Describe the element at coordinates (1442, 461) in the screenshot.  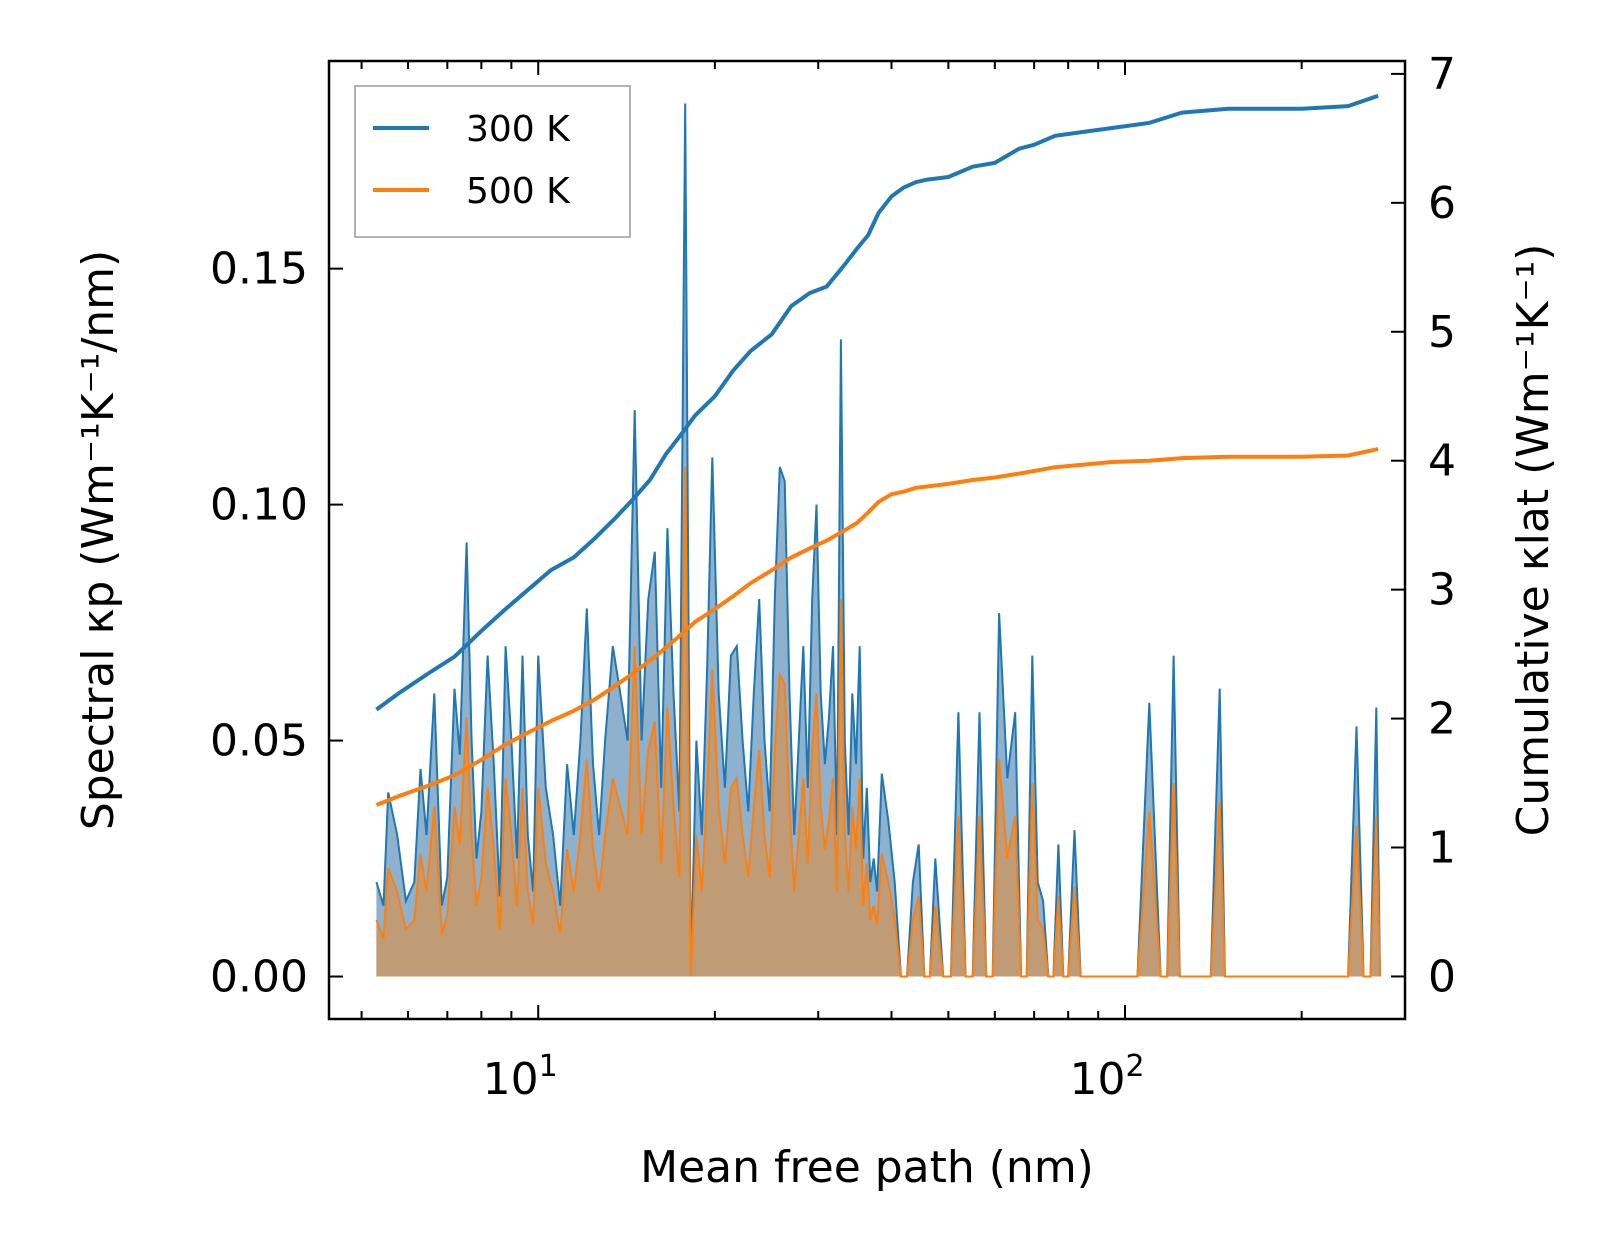
I see `y-right-tick-label: 4` at that location.